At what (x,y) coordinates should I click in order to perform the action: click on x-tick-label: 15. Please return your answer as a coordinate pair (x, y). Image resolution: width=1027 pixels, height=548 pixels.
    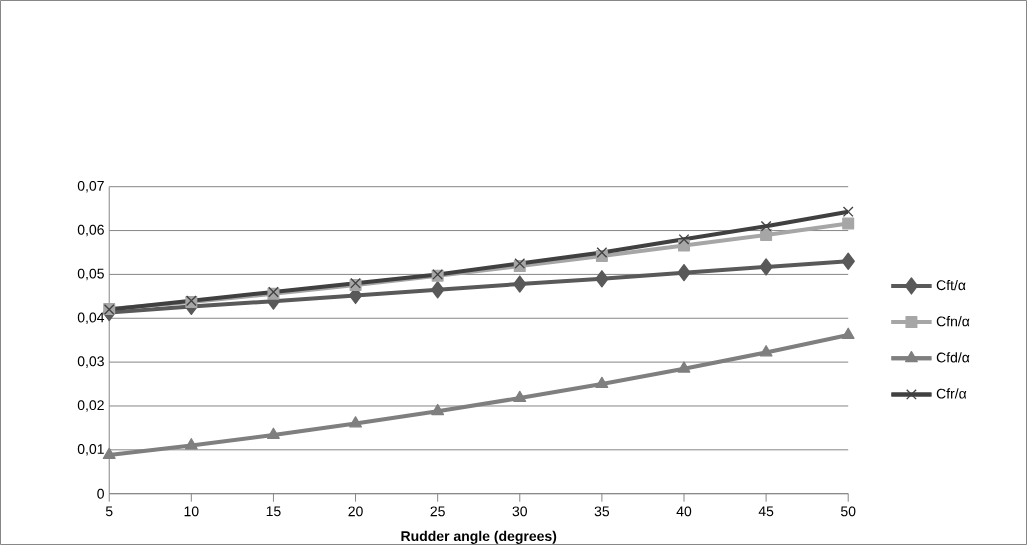
    Looking at the image, I should click on (273, 511).